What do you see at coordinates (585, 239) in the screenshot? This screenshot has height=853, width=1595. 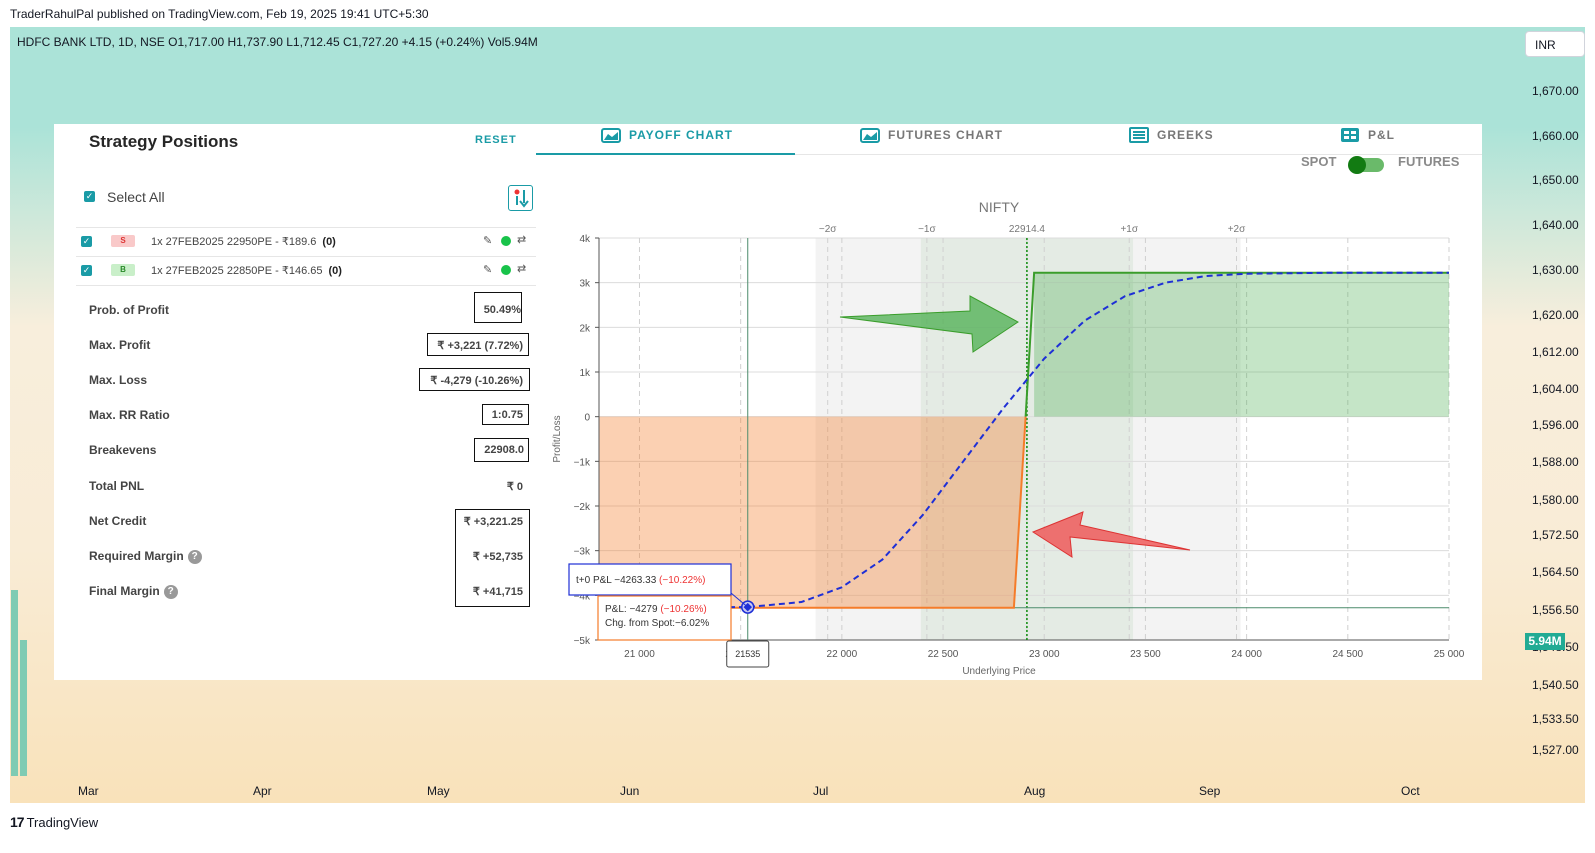 I see `y-tick-label: 4k` at bounding box center [585, 239].